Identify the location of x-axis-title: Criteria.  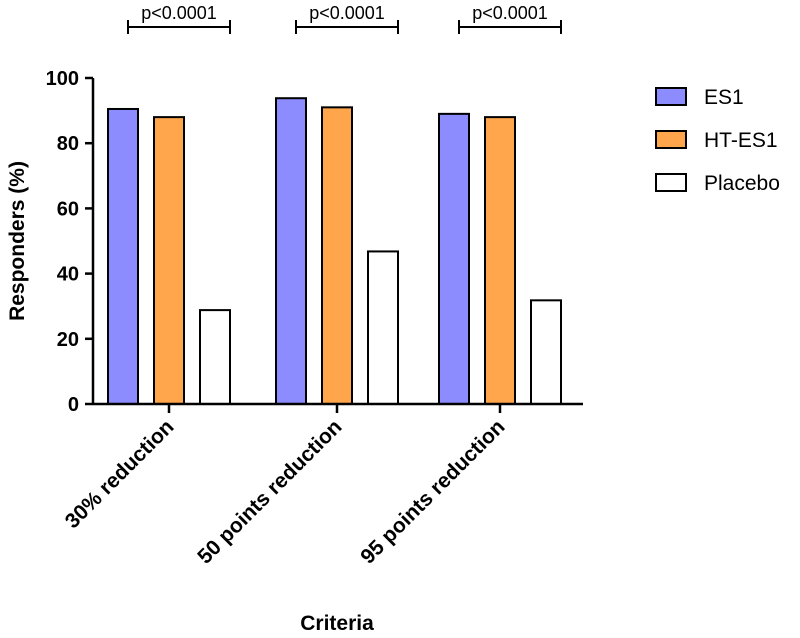
(337, 623).